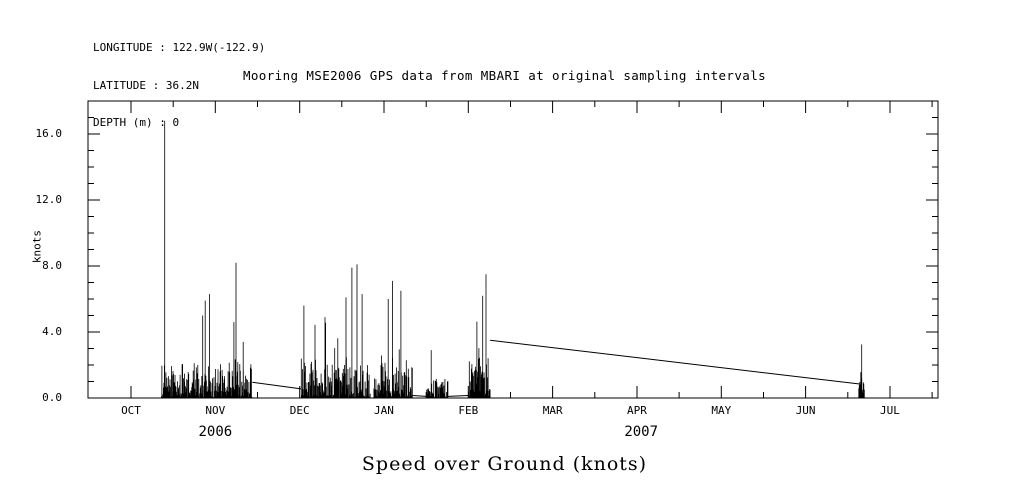 The image size is (1009, 504). Describe the element at coordinates (136, 122) in the screenshot. I see `depth-label: DEPTH (m) : 0` at that location.